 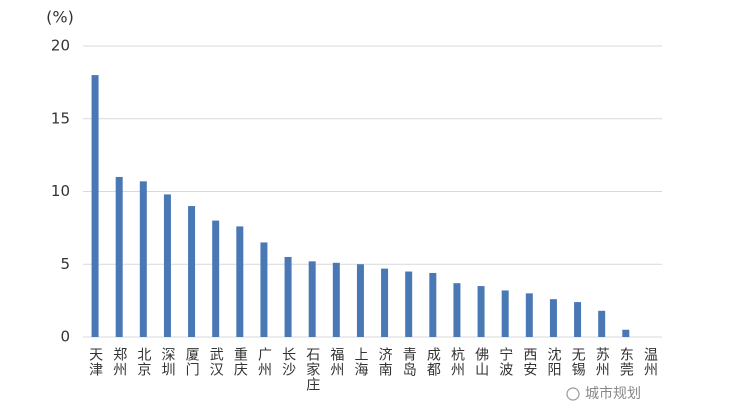 I want to click on x-tick-label: 西安, so click(x=529, y=362).